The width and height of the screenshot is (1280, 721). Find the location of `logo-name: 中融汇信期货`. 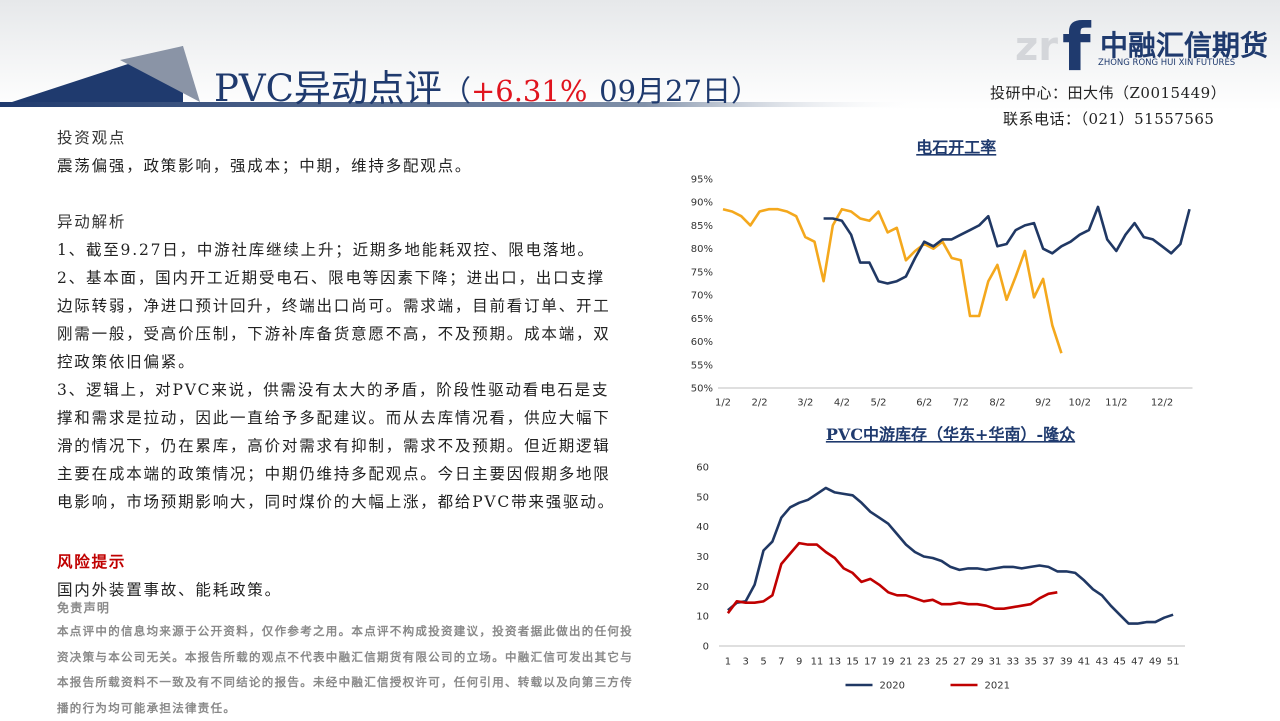

logo-name: 中融汇信期货 is located at coordinates (1184, 45).